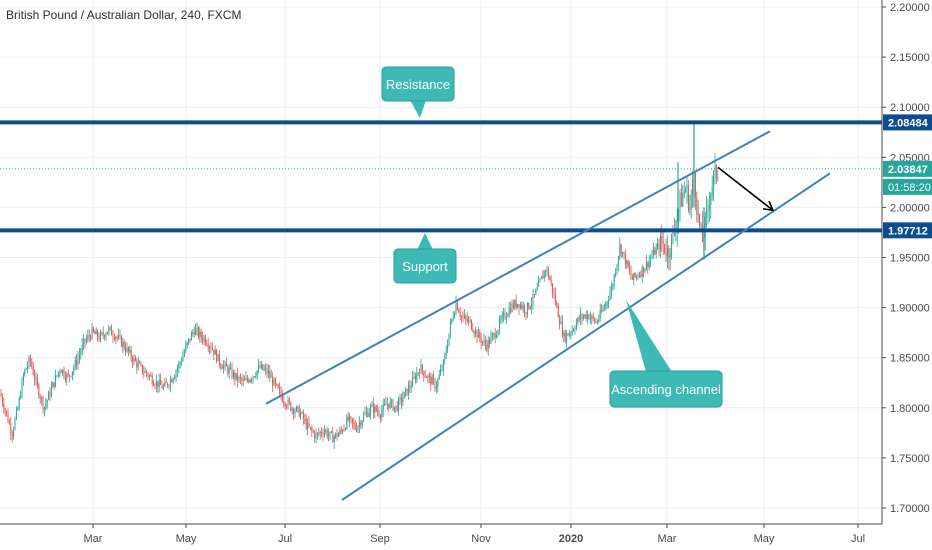  Describe the element at coordinates (380, 539) in the screenshot. I see `time-tick-label: Sep` at that location.